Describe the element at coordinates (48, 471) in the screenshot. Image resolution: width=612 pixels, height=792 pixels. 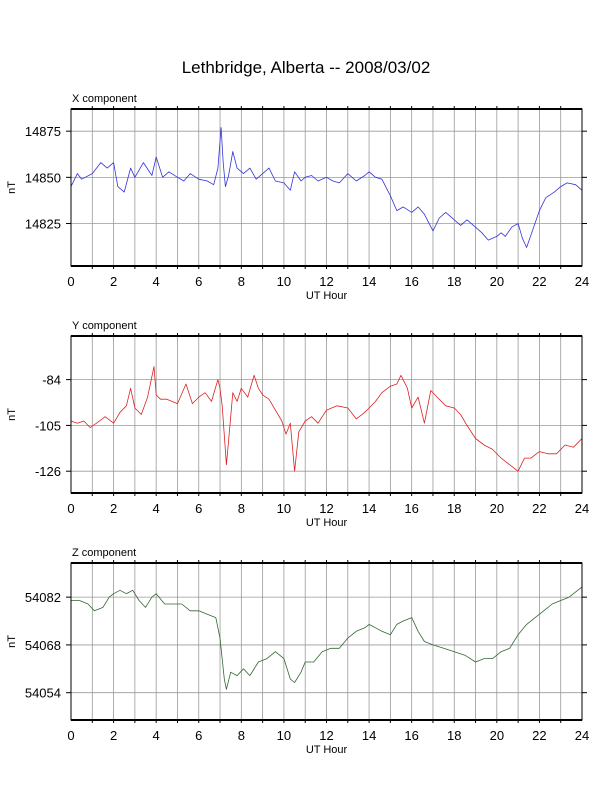
I see `y-tick-label: -126` at that location.